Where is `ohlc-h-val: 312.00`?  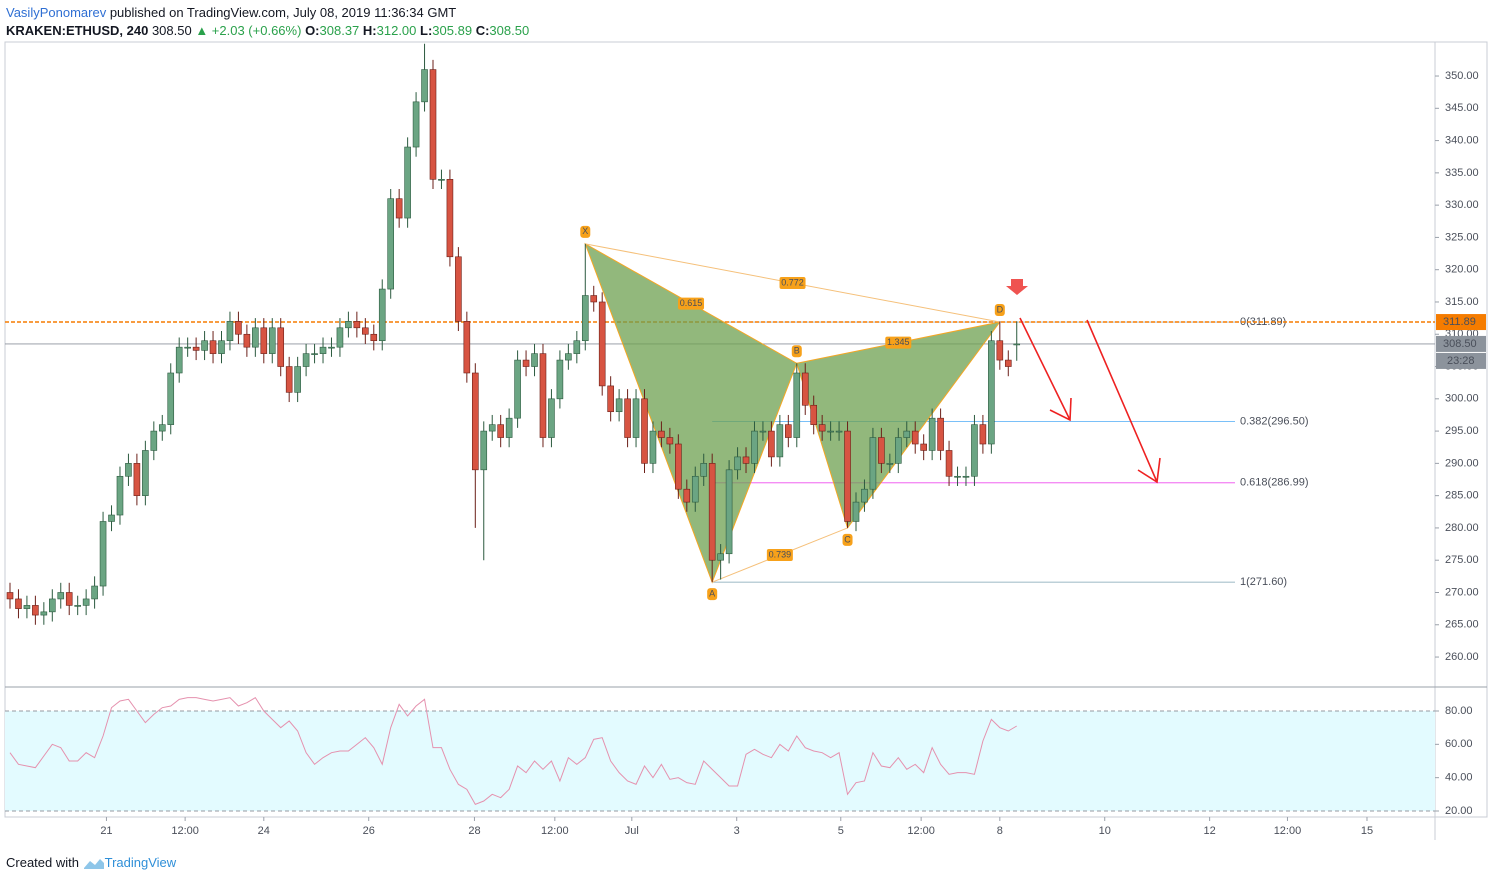
ohlc-h-val: 312.00 is located at coordinates (396, 30).